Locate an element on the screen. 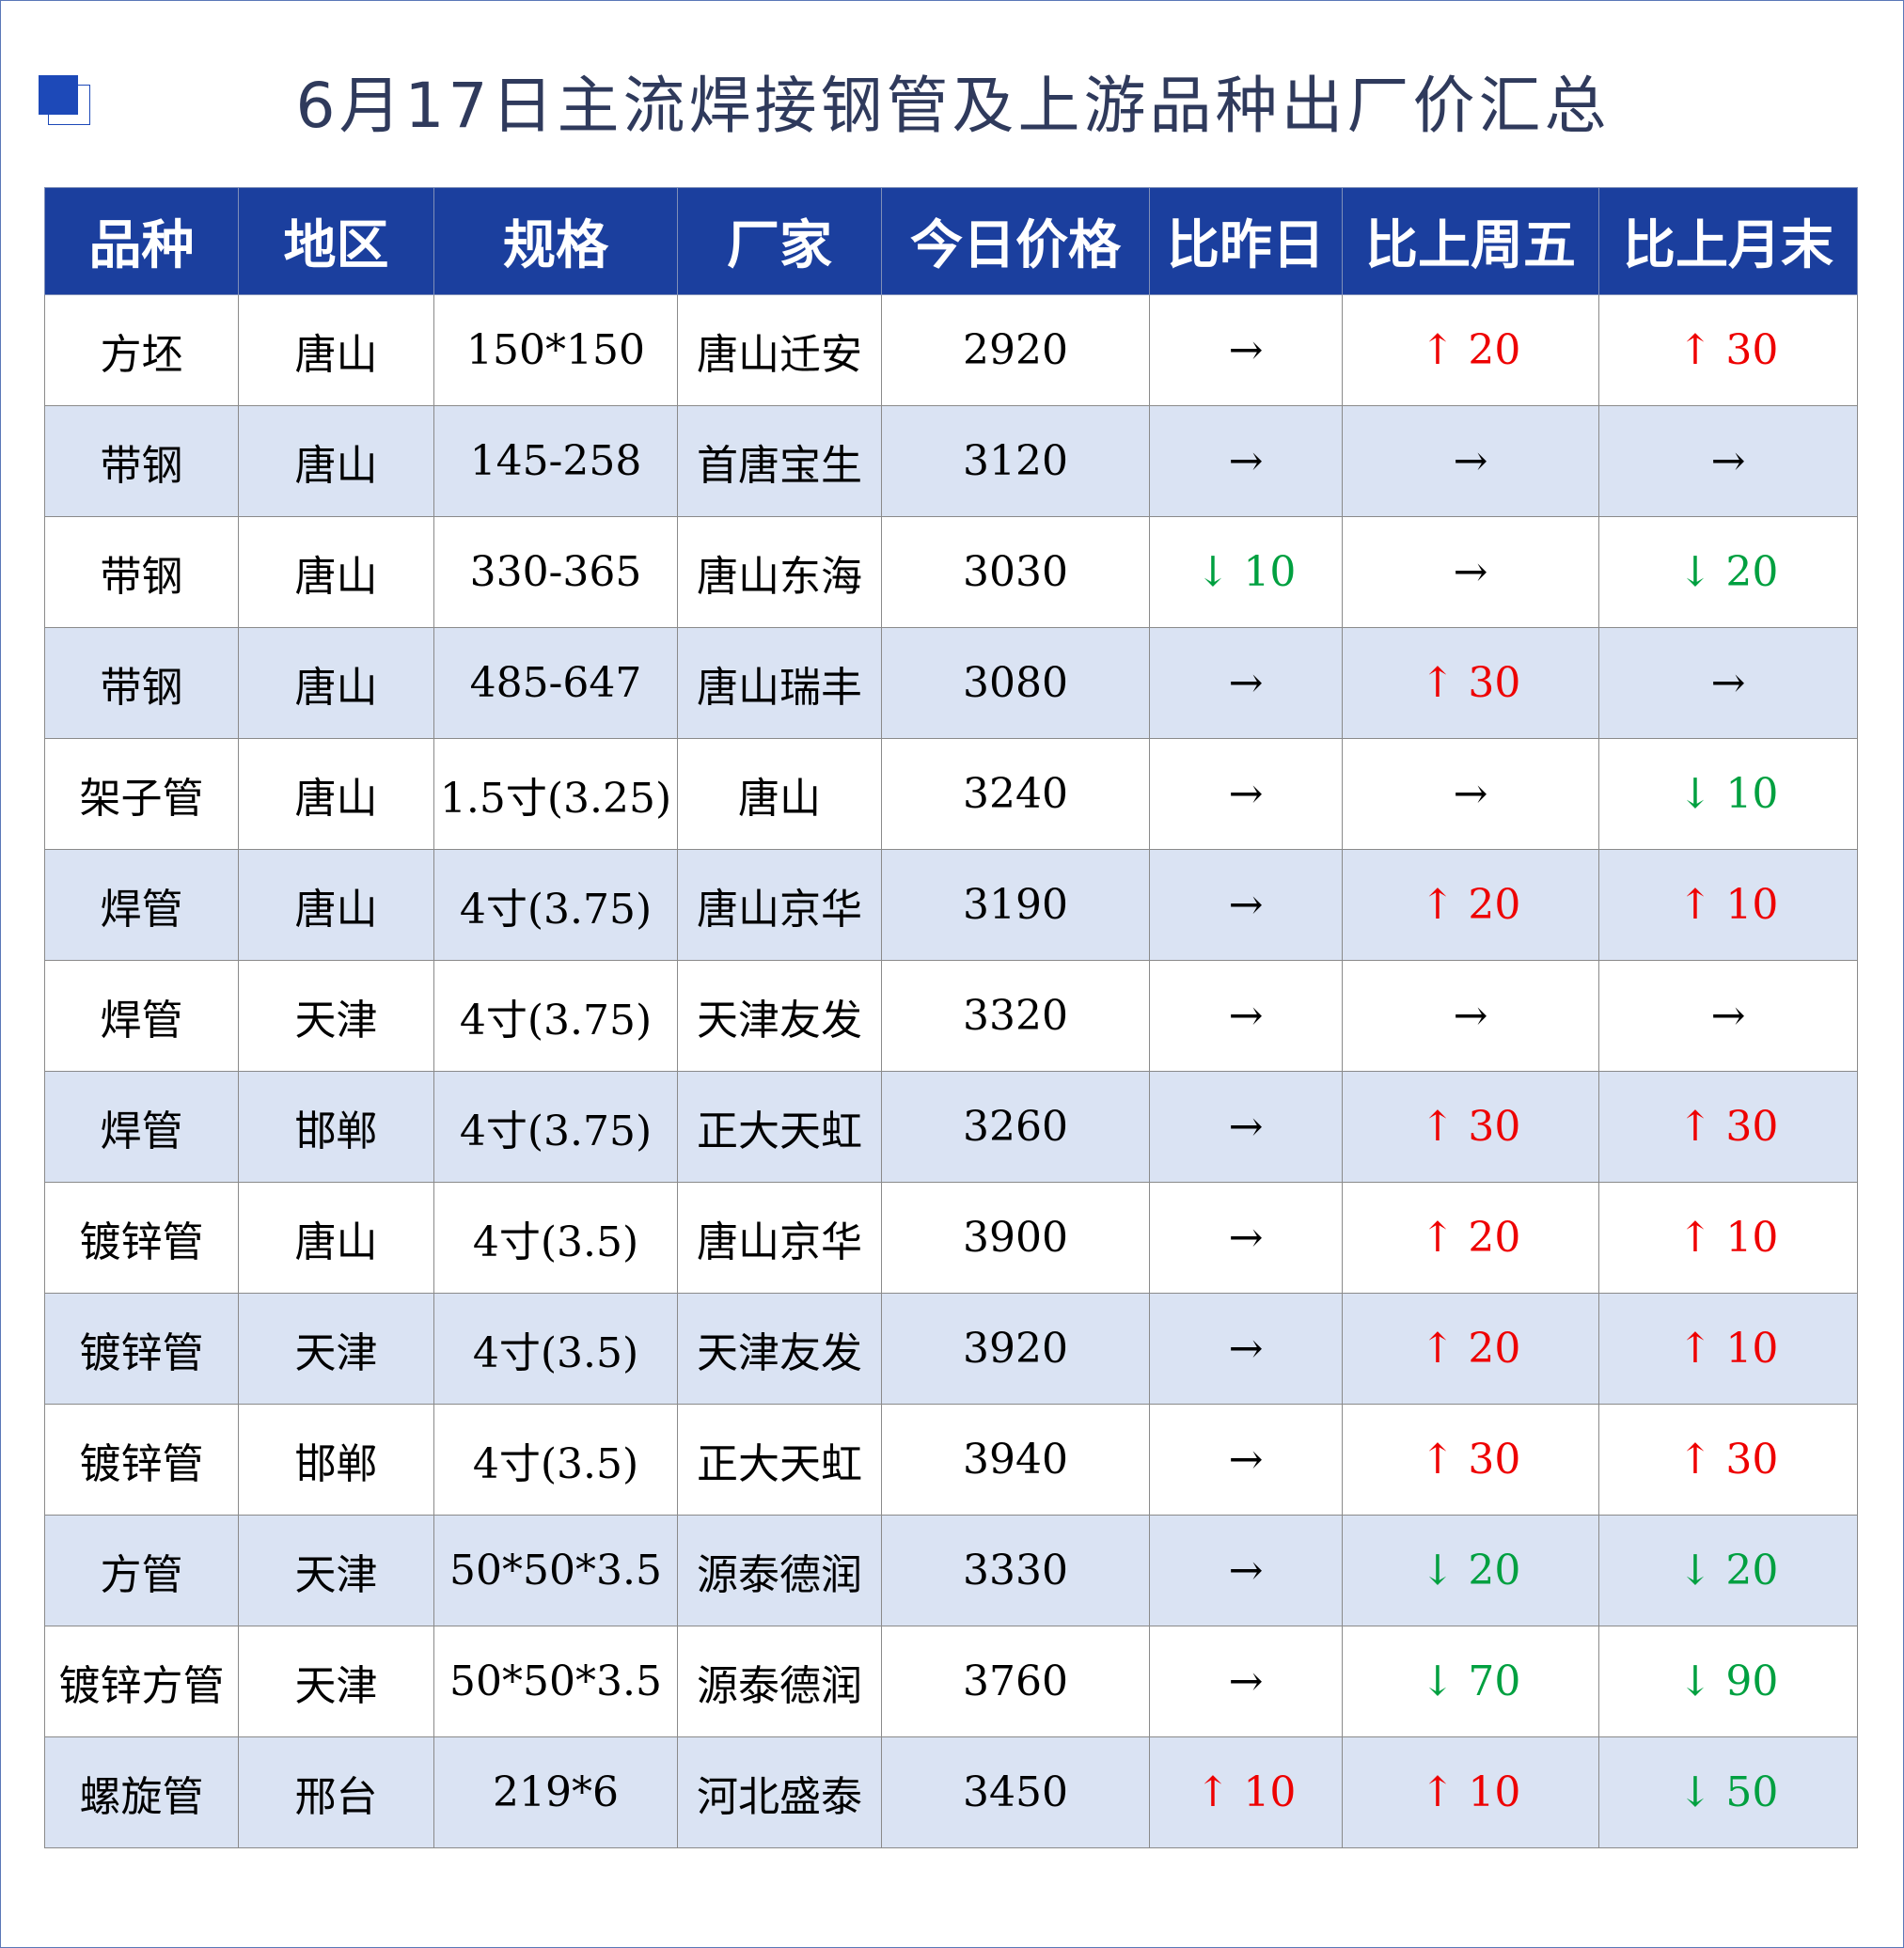 This screenshot has width=1904, height=1948. column-header: 比昨日 is located at coordinates (1246, 241).